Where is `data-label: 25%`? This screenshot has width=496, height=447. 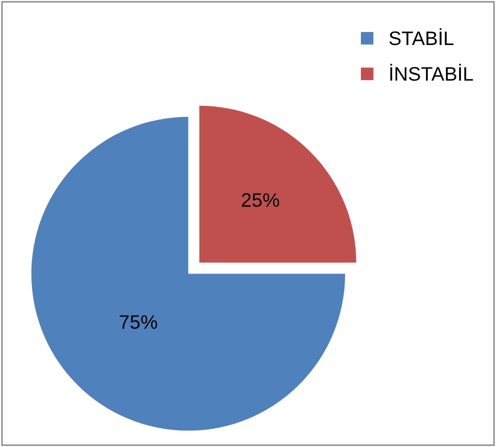
data-label: 25% is located at coordinates (261, 200).